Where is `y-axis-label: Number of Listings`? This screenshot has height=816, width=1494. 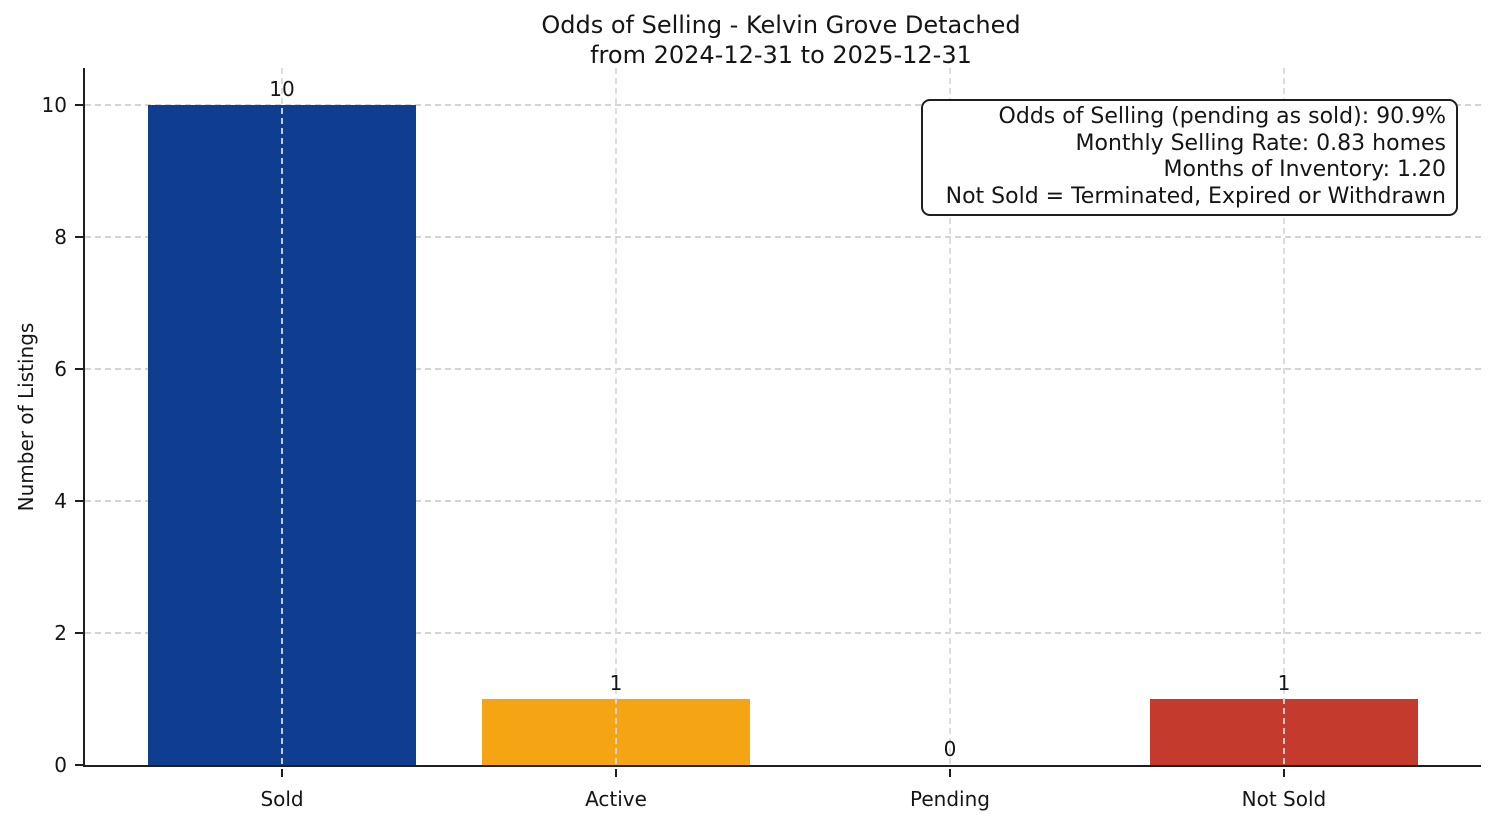
y-axis-label: Number of Listings is located at coordinates (26, 417).